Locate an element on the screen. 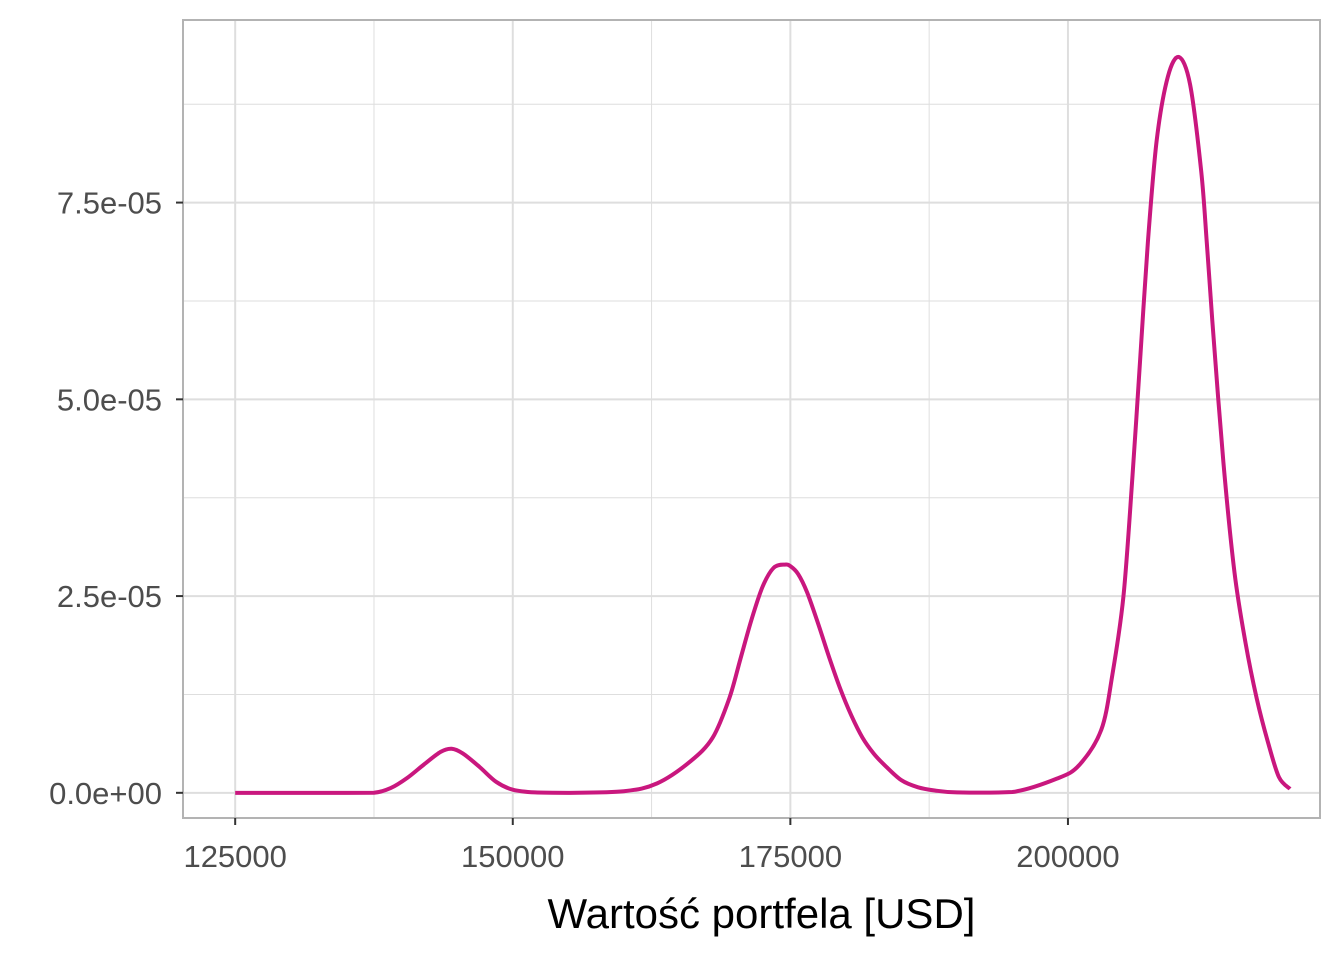 The image size is (1344, 960). y-tick-label: 0.0e+00 is located at coordinates (105, 793).